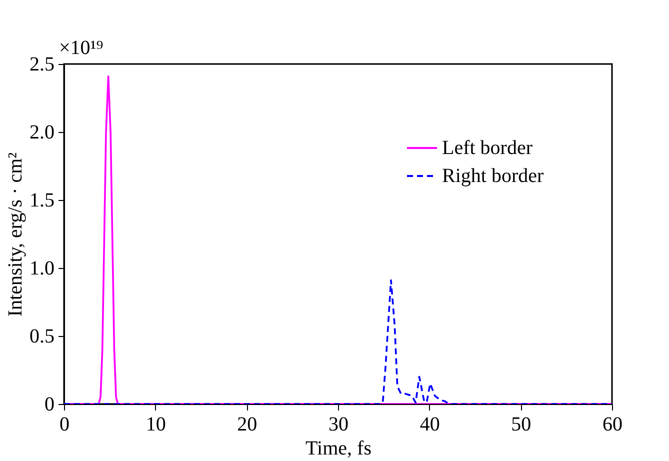  Describe the element at coordinates (339, 449) in the screenshot. I see `x-axis-title: Time, fs` at that location.